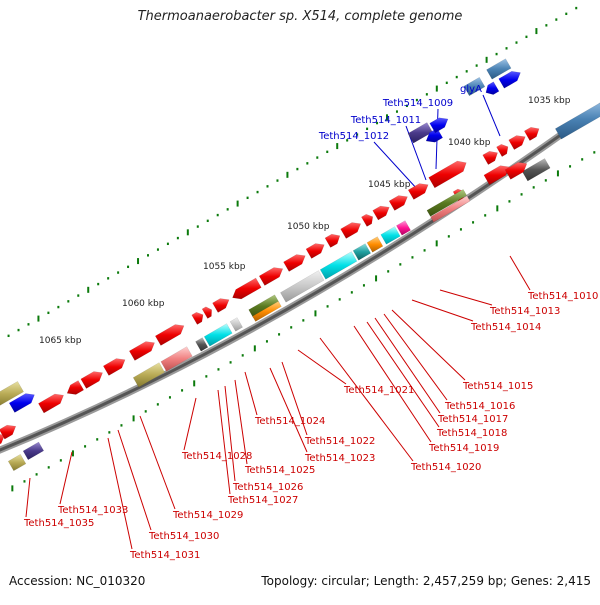  Describe the element at coordinates (289, 421) in the screenshot. I see `gene-label-bottom: Teth514_1024` at that location.